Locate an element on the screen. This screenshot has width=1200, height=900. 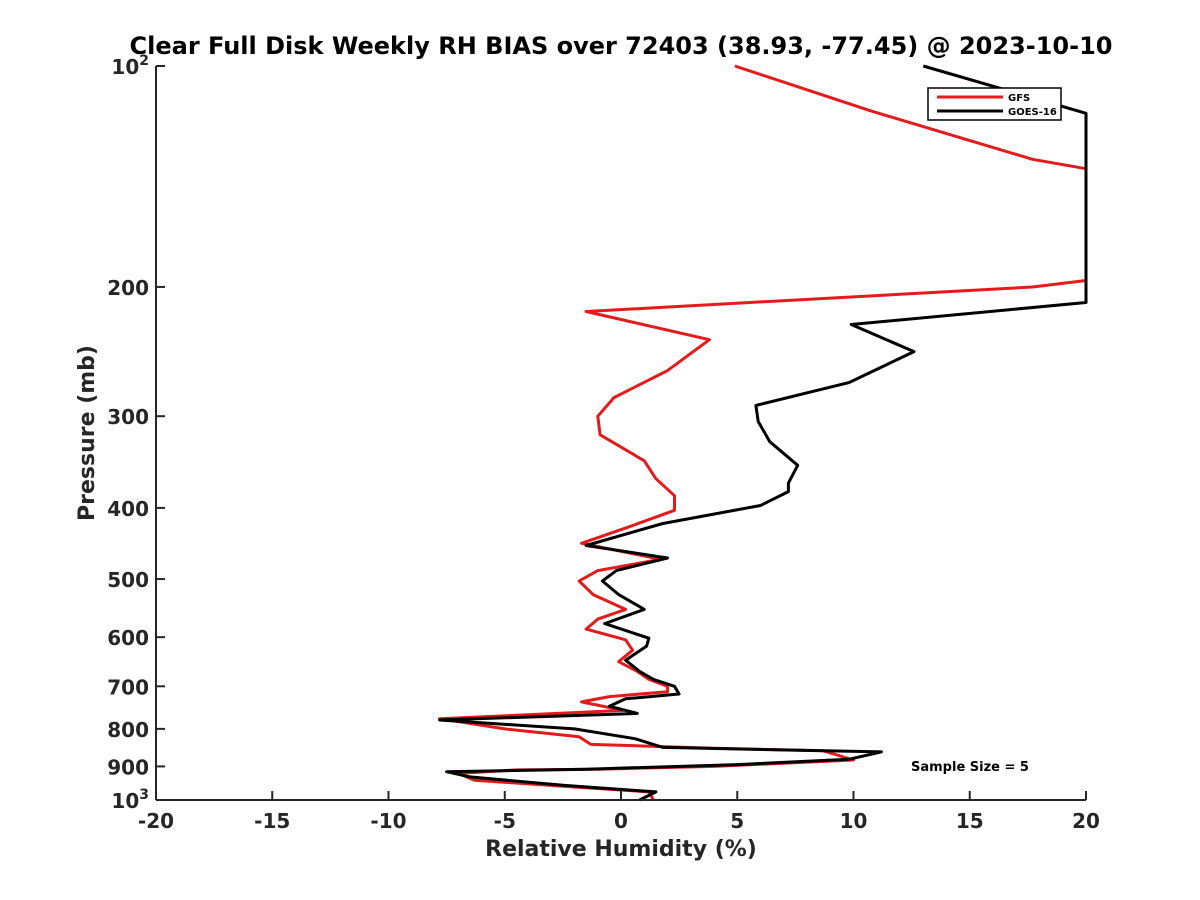
x-axis-label: Relative Humidity (%) is located at coordinates (621, 849).